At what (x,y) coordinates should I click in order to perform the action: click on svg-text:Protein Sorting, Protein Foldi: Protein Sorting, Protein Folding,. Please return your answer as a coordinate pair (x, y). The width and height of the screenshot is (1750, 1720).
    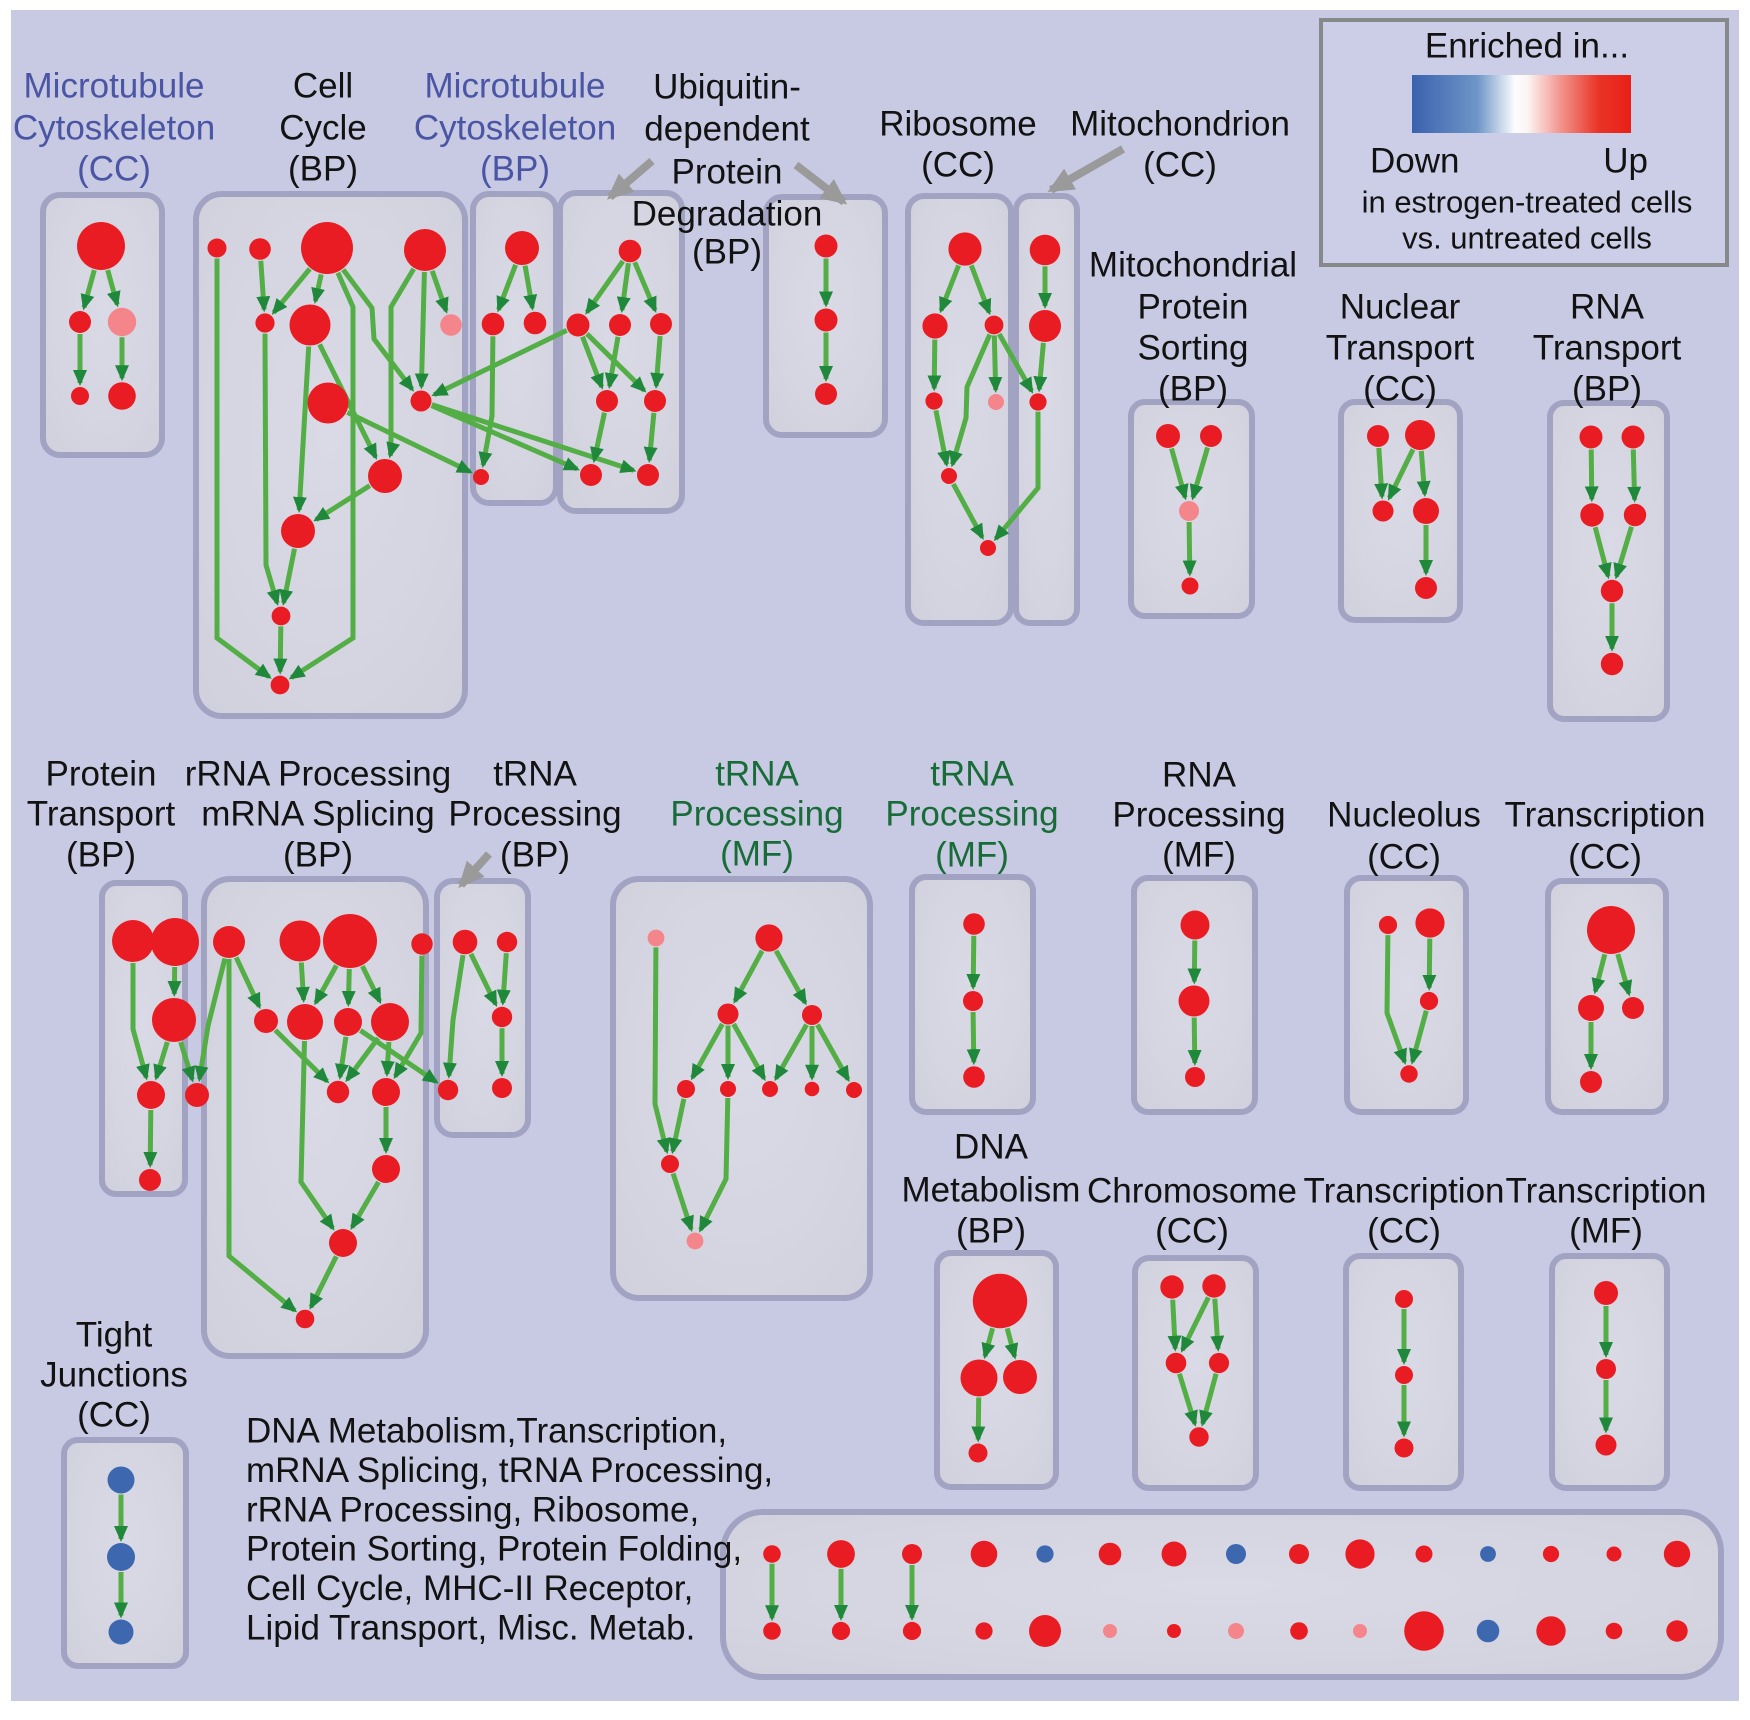
    Looking at the image, I should click on (494, 1549).